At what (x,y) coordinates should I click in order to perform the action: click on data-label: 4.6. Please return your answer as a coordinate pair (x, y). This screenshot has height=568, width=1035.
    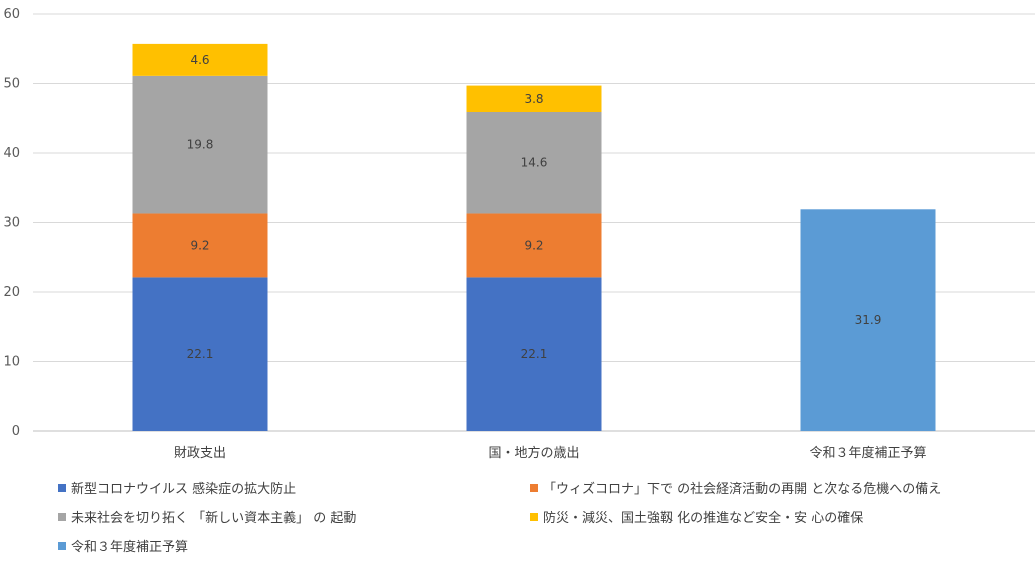
    Looking at the image, I should click on (199, 60).